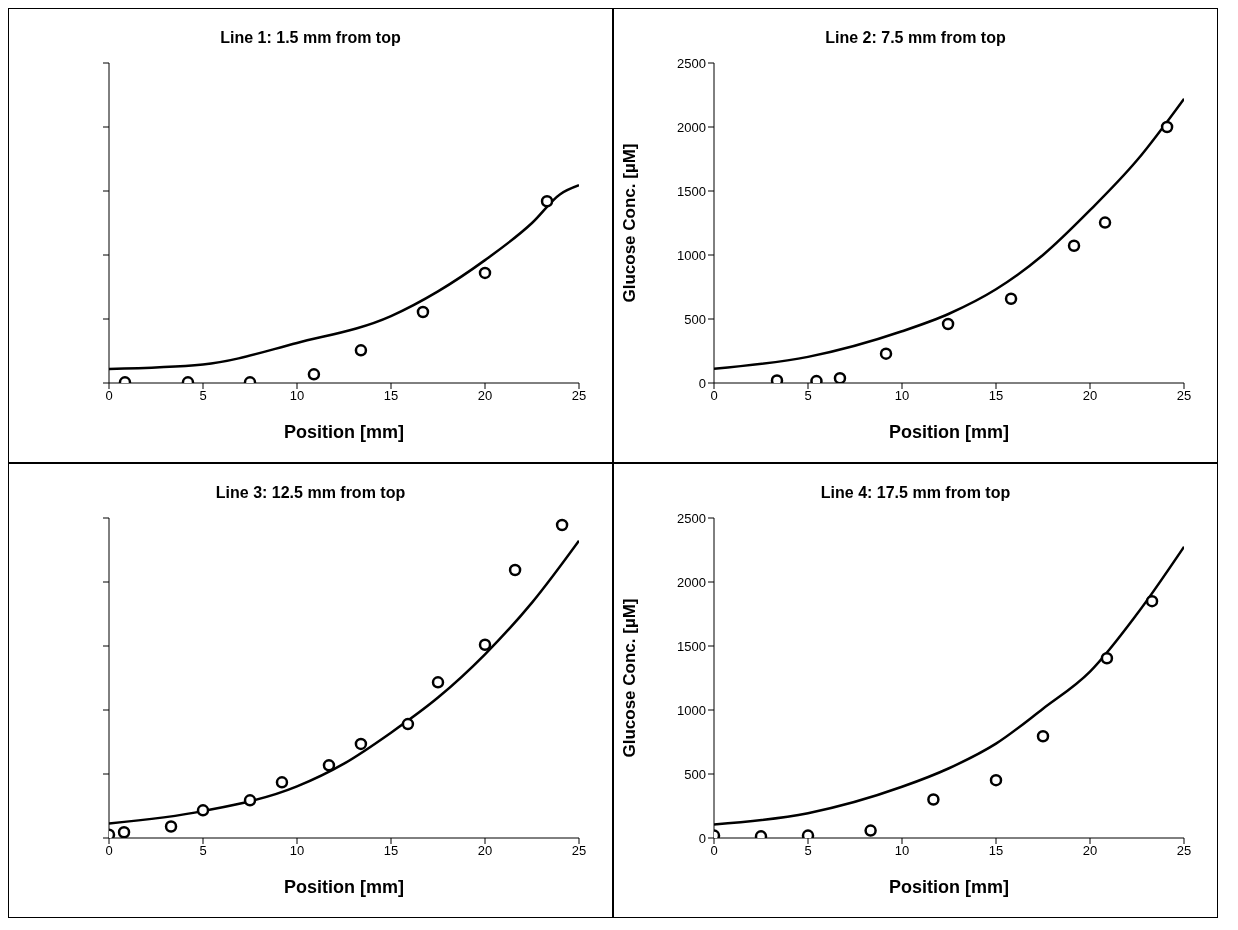 The width and height of the screenshot is (1238, 930). What do you see at coordinates (310, 493) in the screenshot?
I see `chart-title: Line 3: 12.5 mm from top` at bounding box center [310, 493].